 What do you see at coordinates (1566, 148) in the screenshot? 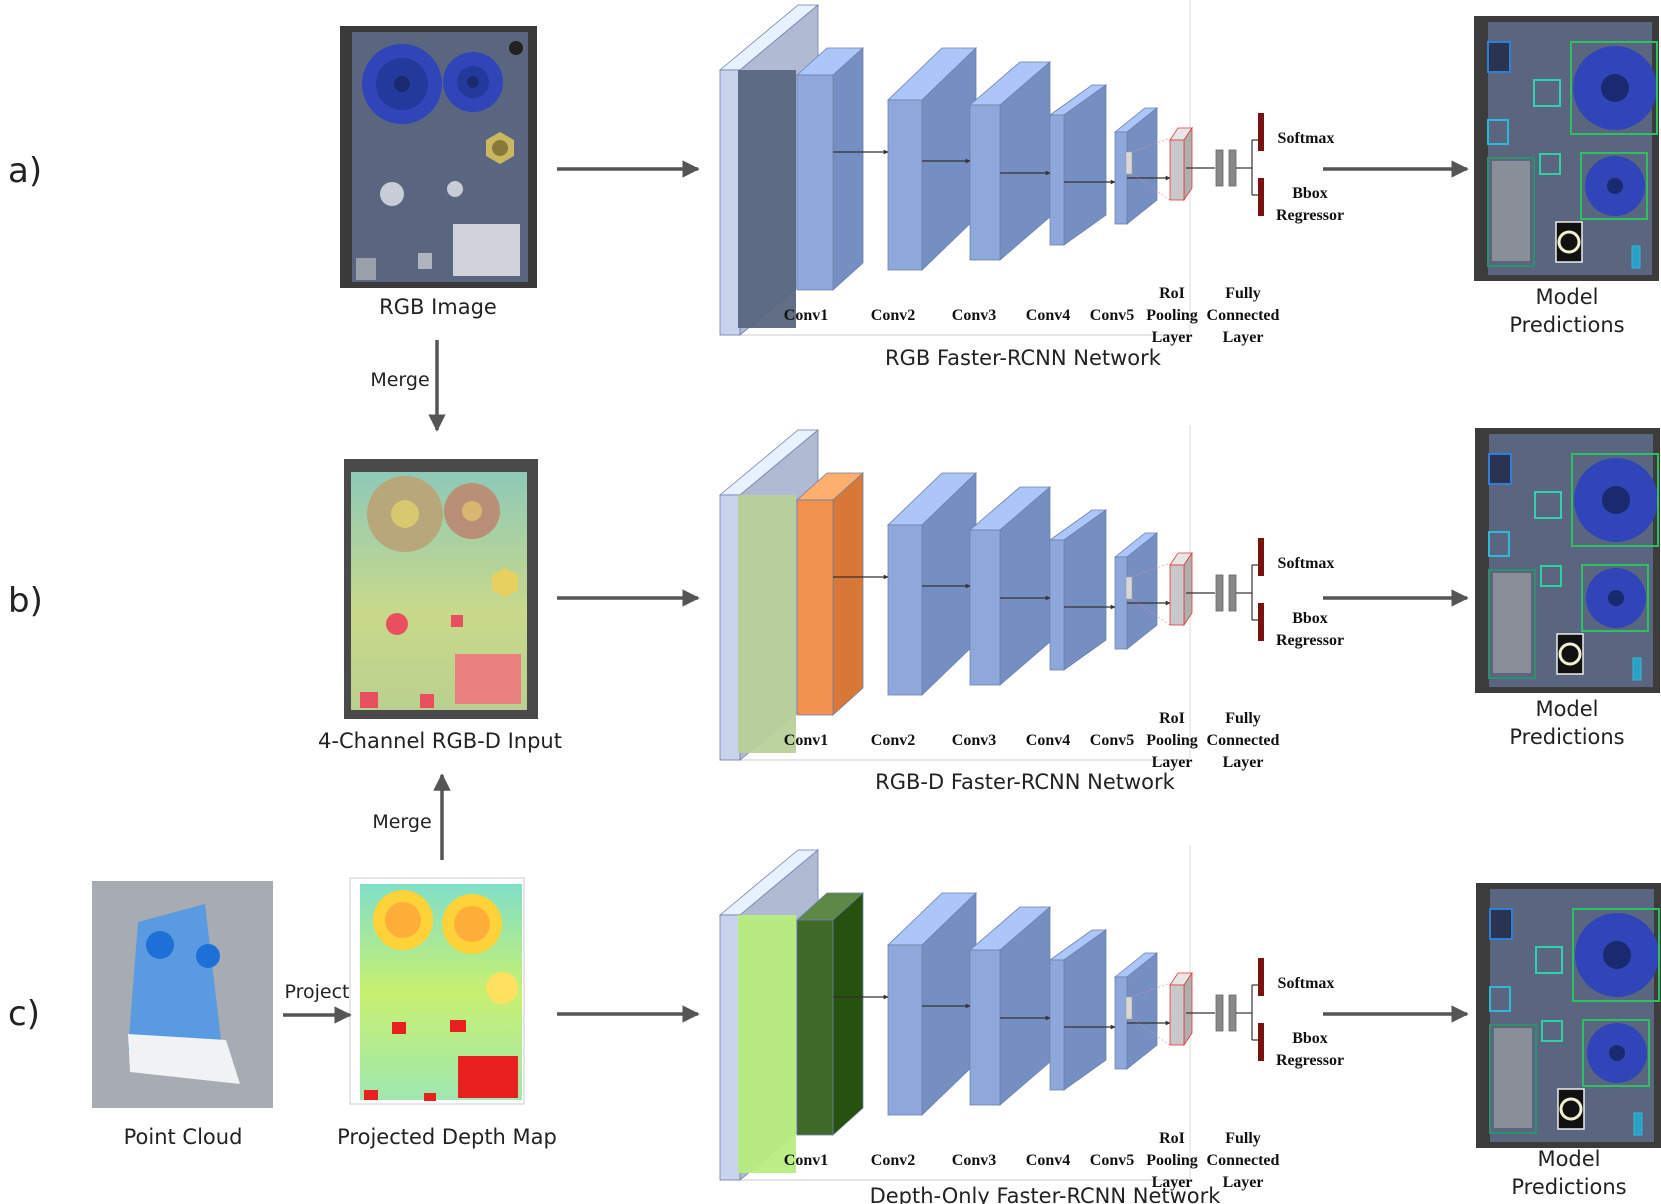
I see `model-predictions-rgb` at bounding box center [1566, 148].